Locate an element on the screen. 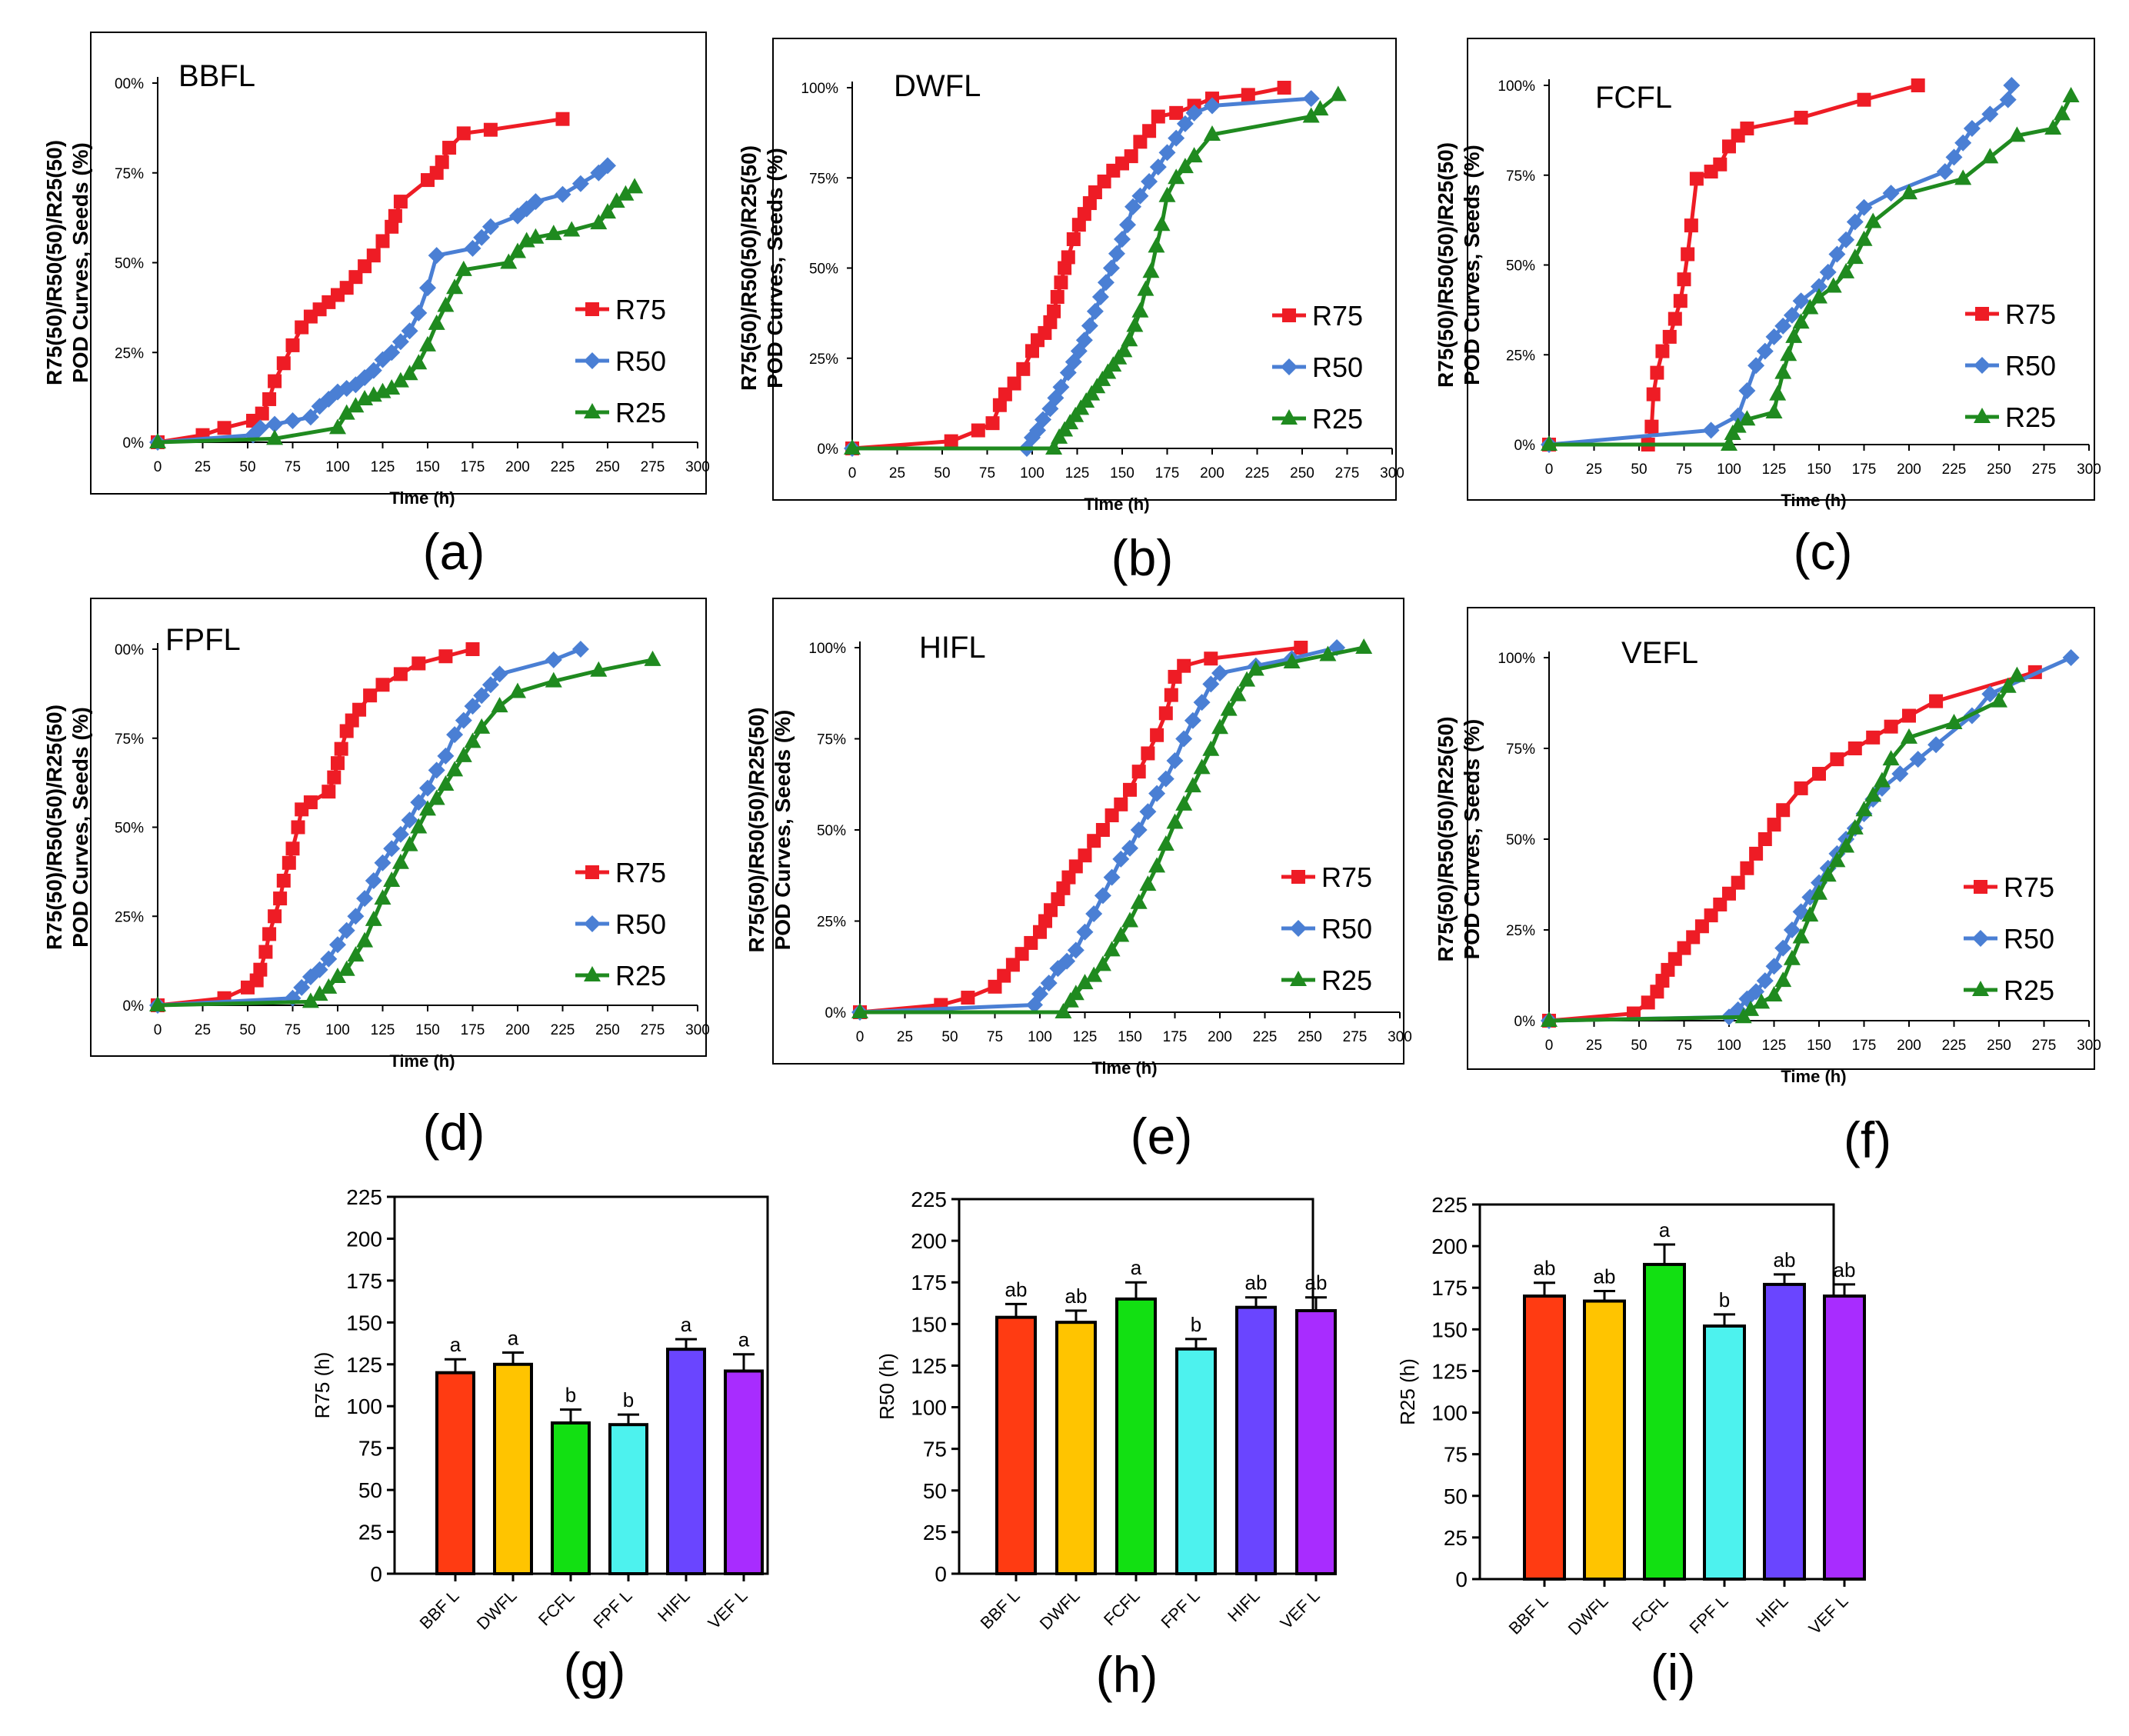  y-tick-label: 50 is located at coordinates (1456, 1496).